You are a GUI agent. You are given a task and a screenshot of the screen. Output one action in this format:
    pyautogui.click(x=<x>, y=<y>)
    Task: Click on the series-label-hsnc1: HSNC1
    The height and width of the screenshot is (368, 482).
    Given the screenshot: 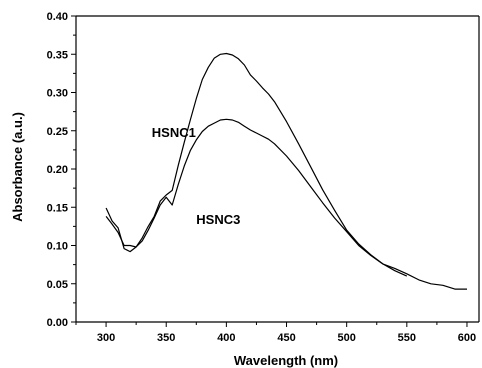 What is the action you would take?
    pyautogui.click(x=174, y=132)
    